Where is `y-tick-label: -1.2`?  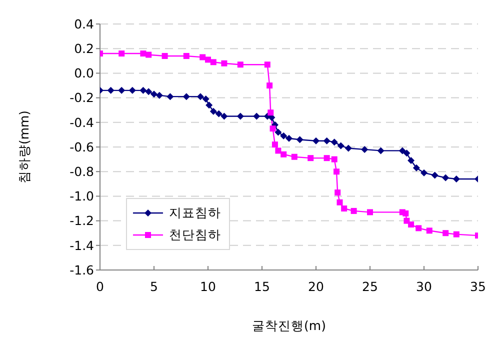 y-tick-label: -1.2 is located at coordinates (82, 220).